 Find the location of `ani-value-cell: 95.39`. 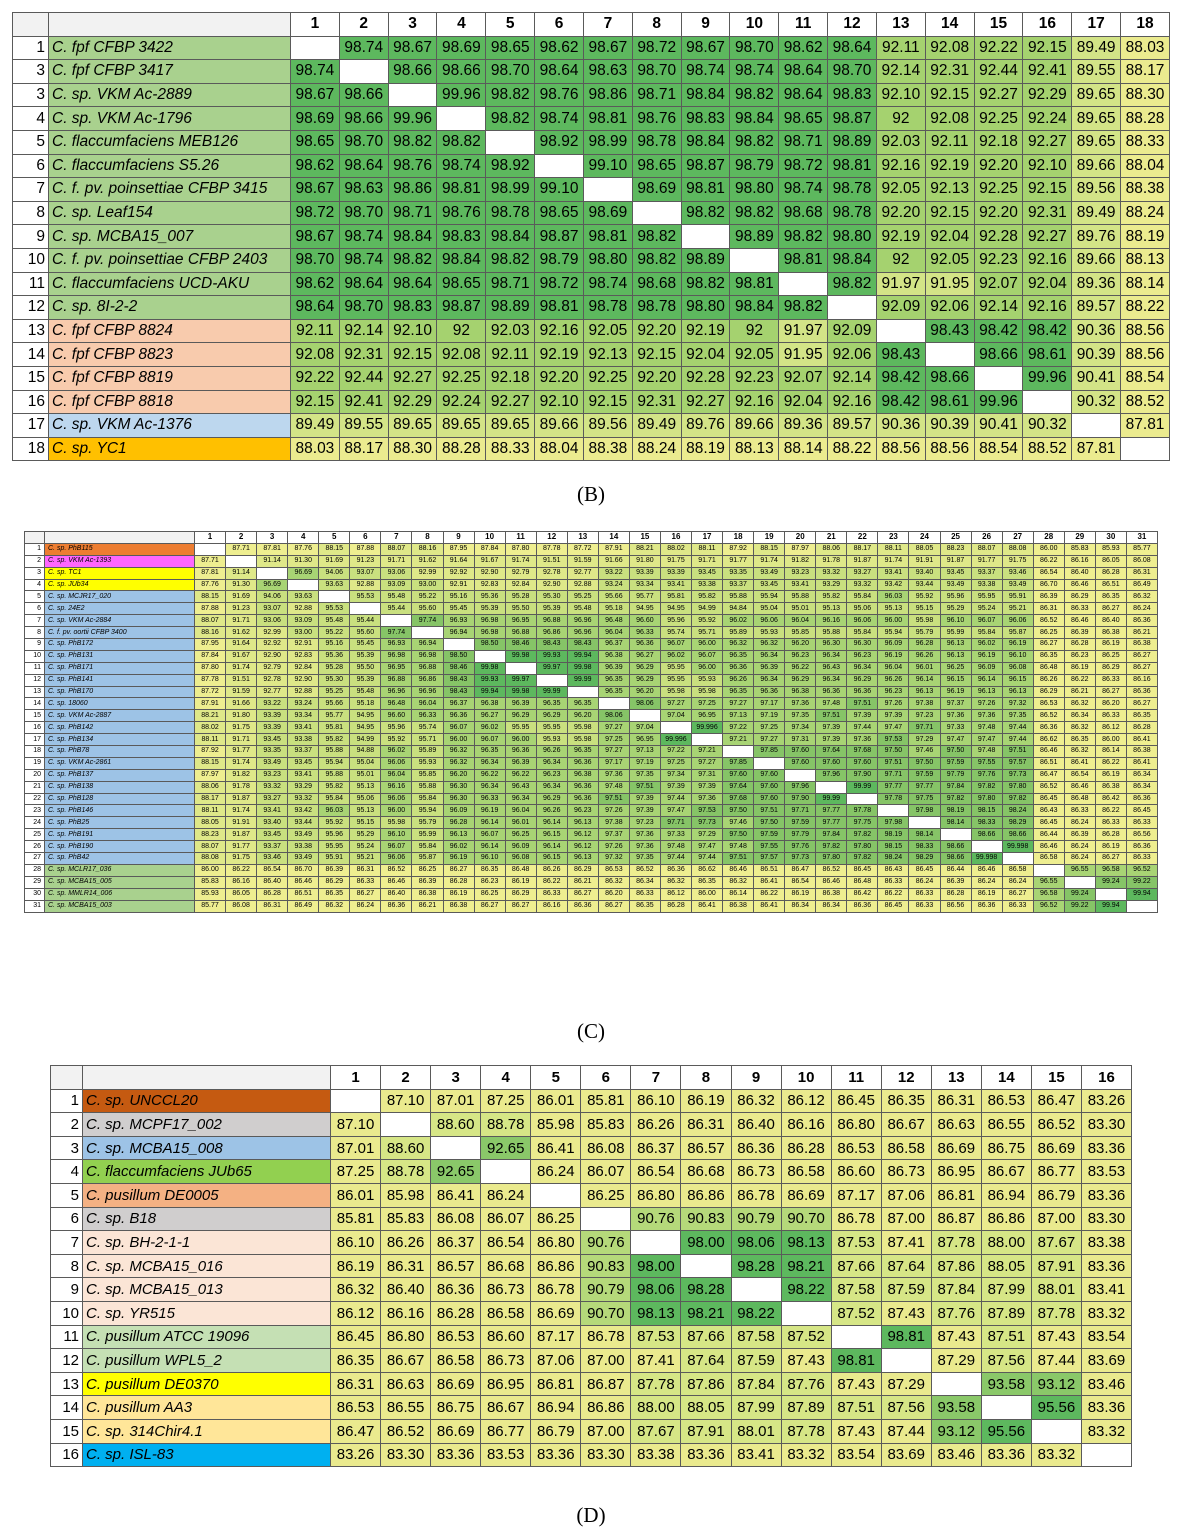

ani-value-cell: 95.39 is located at coordinates (365, 680).